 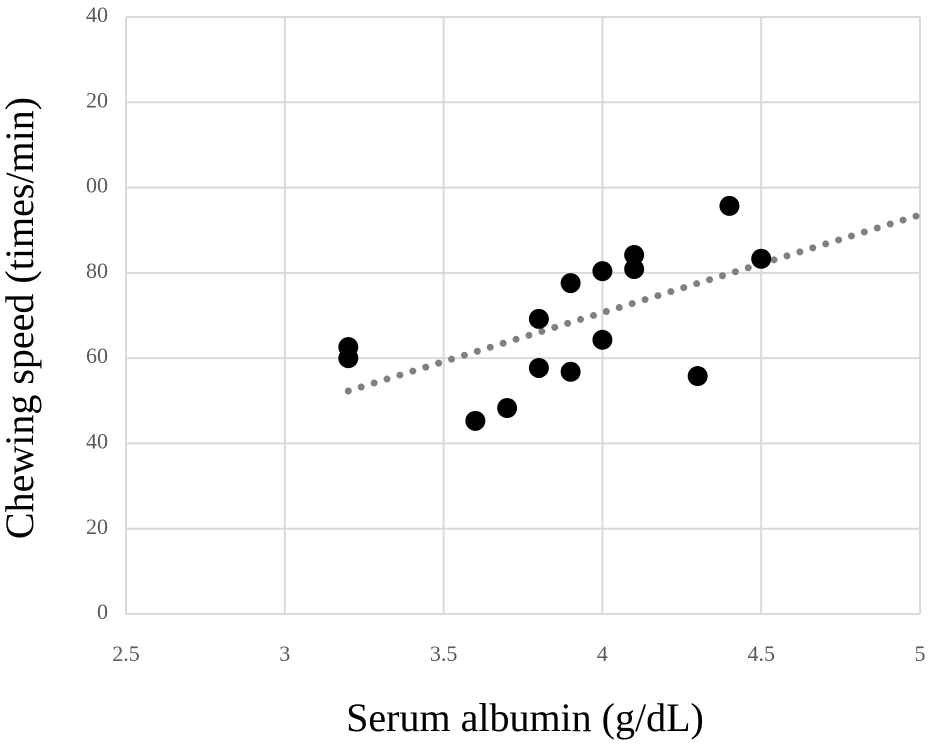 What do you see at coordinates (602, 653) in the screenshot?
I see `x-tick-label: 4` at bounding box center [602, 653].